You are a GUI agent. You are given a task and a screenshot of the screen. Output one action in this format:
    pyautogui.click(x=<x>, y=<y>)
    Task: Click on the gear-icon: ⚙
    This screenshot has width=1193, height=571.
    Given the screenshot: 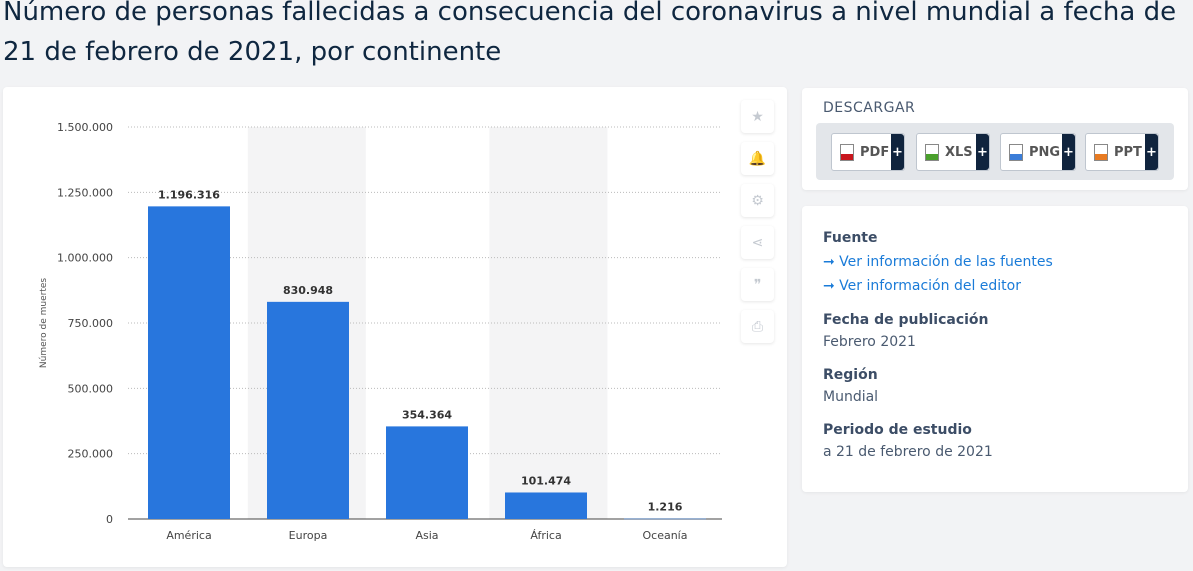 What is the action you would take?
    pyautogui.click(x=757, y=200)
    